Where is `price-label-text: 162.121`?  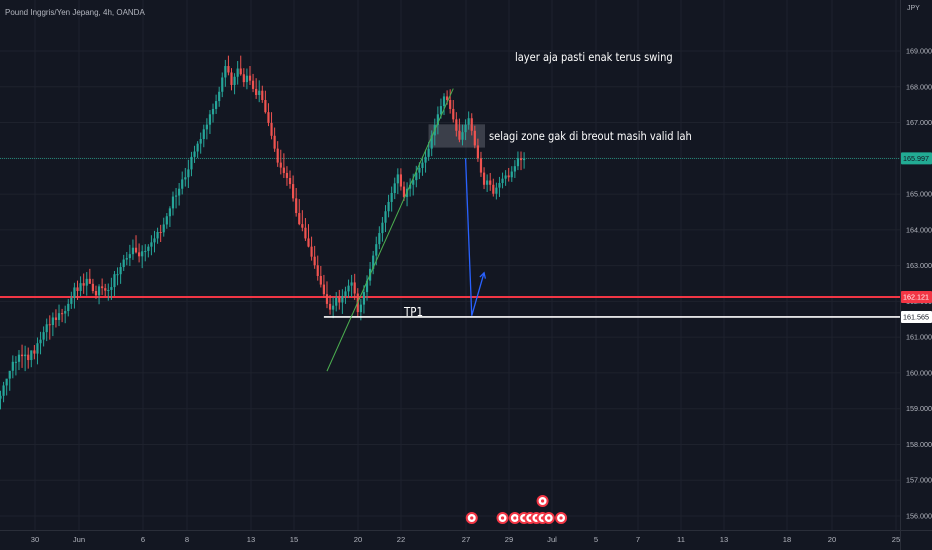
price-label-text: 162.121 is located at coordinates (916, 297).